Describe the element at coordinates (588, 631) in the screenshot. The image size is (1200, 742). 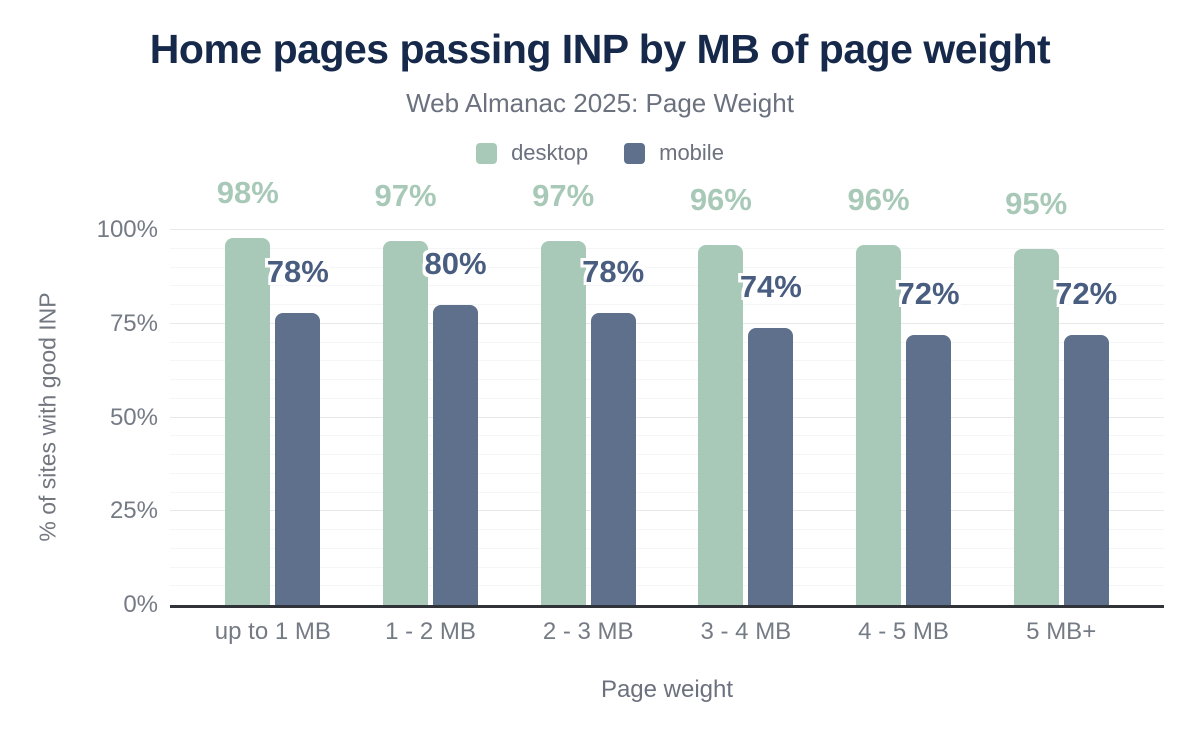
I see `x-tick-3: 2 - 3 MB` at that location.